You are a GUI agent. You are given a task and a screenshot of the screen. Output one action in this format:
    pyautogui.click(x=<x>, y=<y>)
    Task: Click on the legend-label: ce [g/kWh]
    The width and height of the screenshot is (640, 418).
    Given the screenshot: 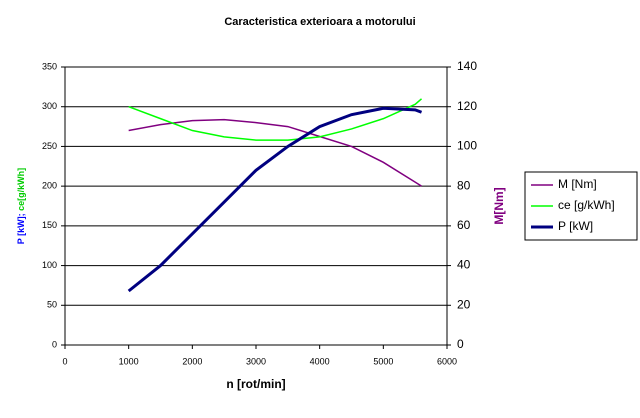 What is the action you would take?
    pyautogui.click(x=586, y=205)
    